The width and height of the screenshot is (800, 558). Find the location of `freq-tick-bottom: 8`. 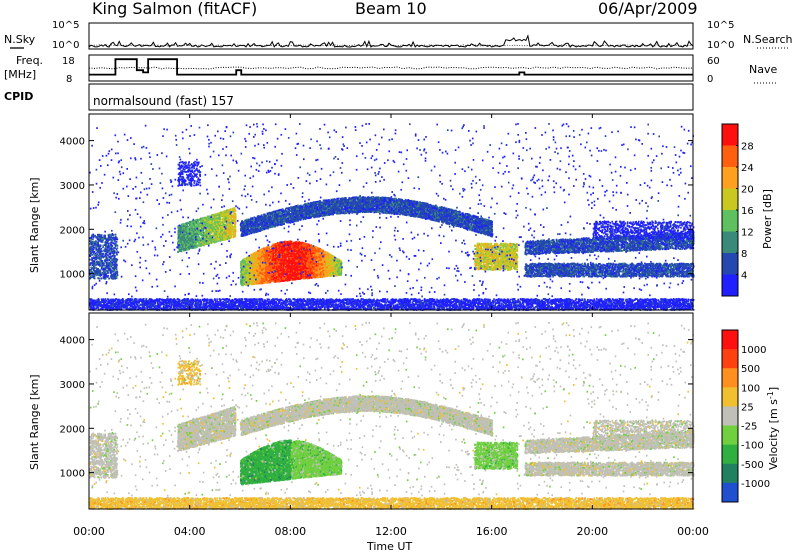

freq-tick-bottom: 8 is located at coordinates (69, 79).